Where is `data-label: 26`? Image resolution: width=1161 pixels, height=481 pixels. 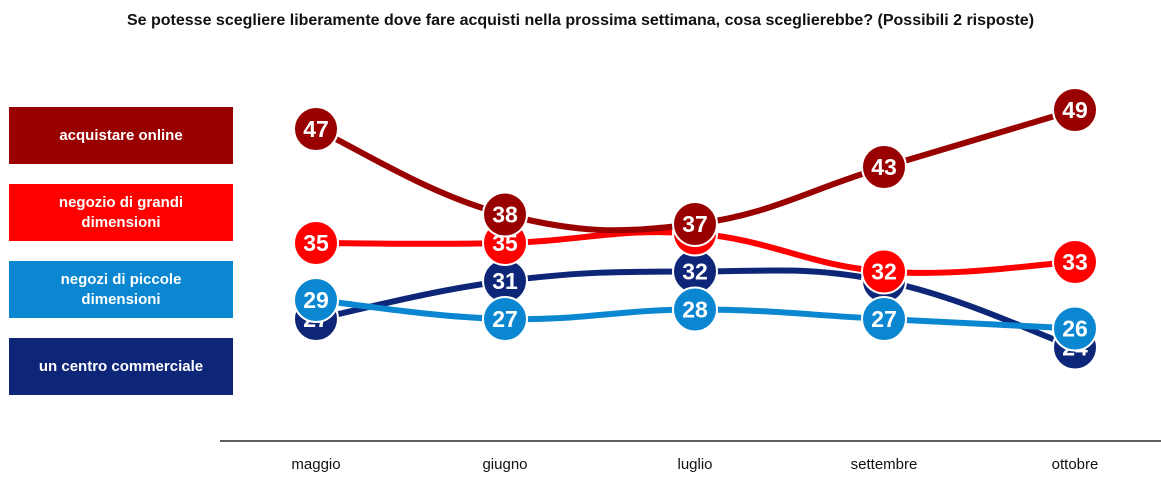 data-label: 26 is located at coordinates (1075, 329).